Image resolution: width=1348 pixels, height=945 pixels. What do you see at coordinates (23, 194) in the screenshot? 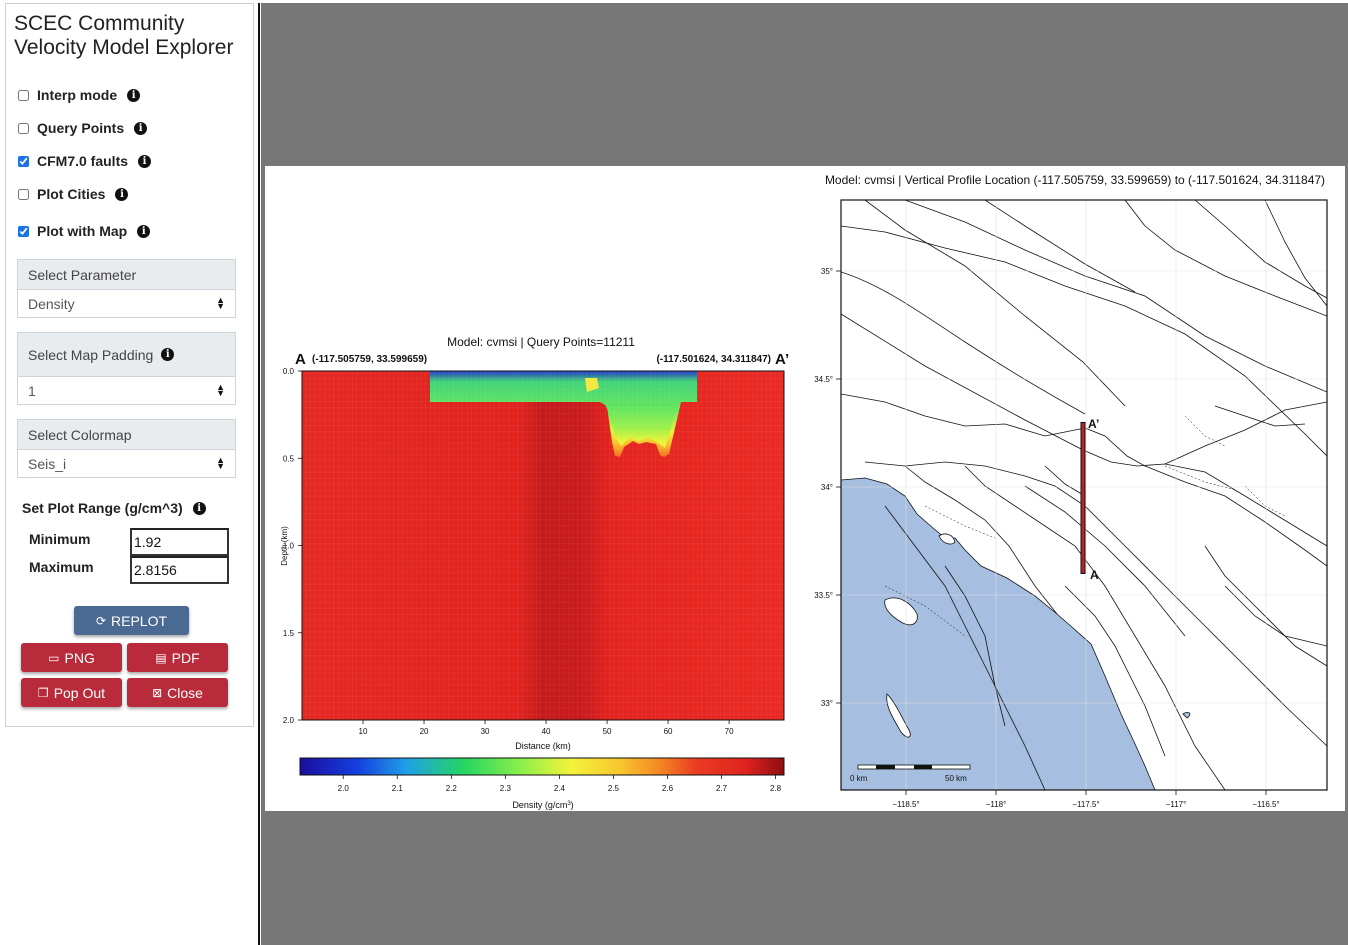
I see `plot-cities-checkbox` at bounding box center [23, 194].